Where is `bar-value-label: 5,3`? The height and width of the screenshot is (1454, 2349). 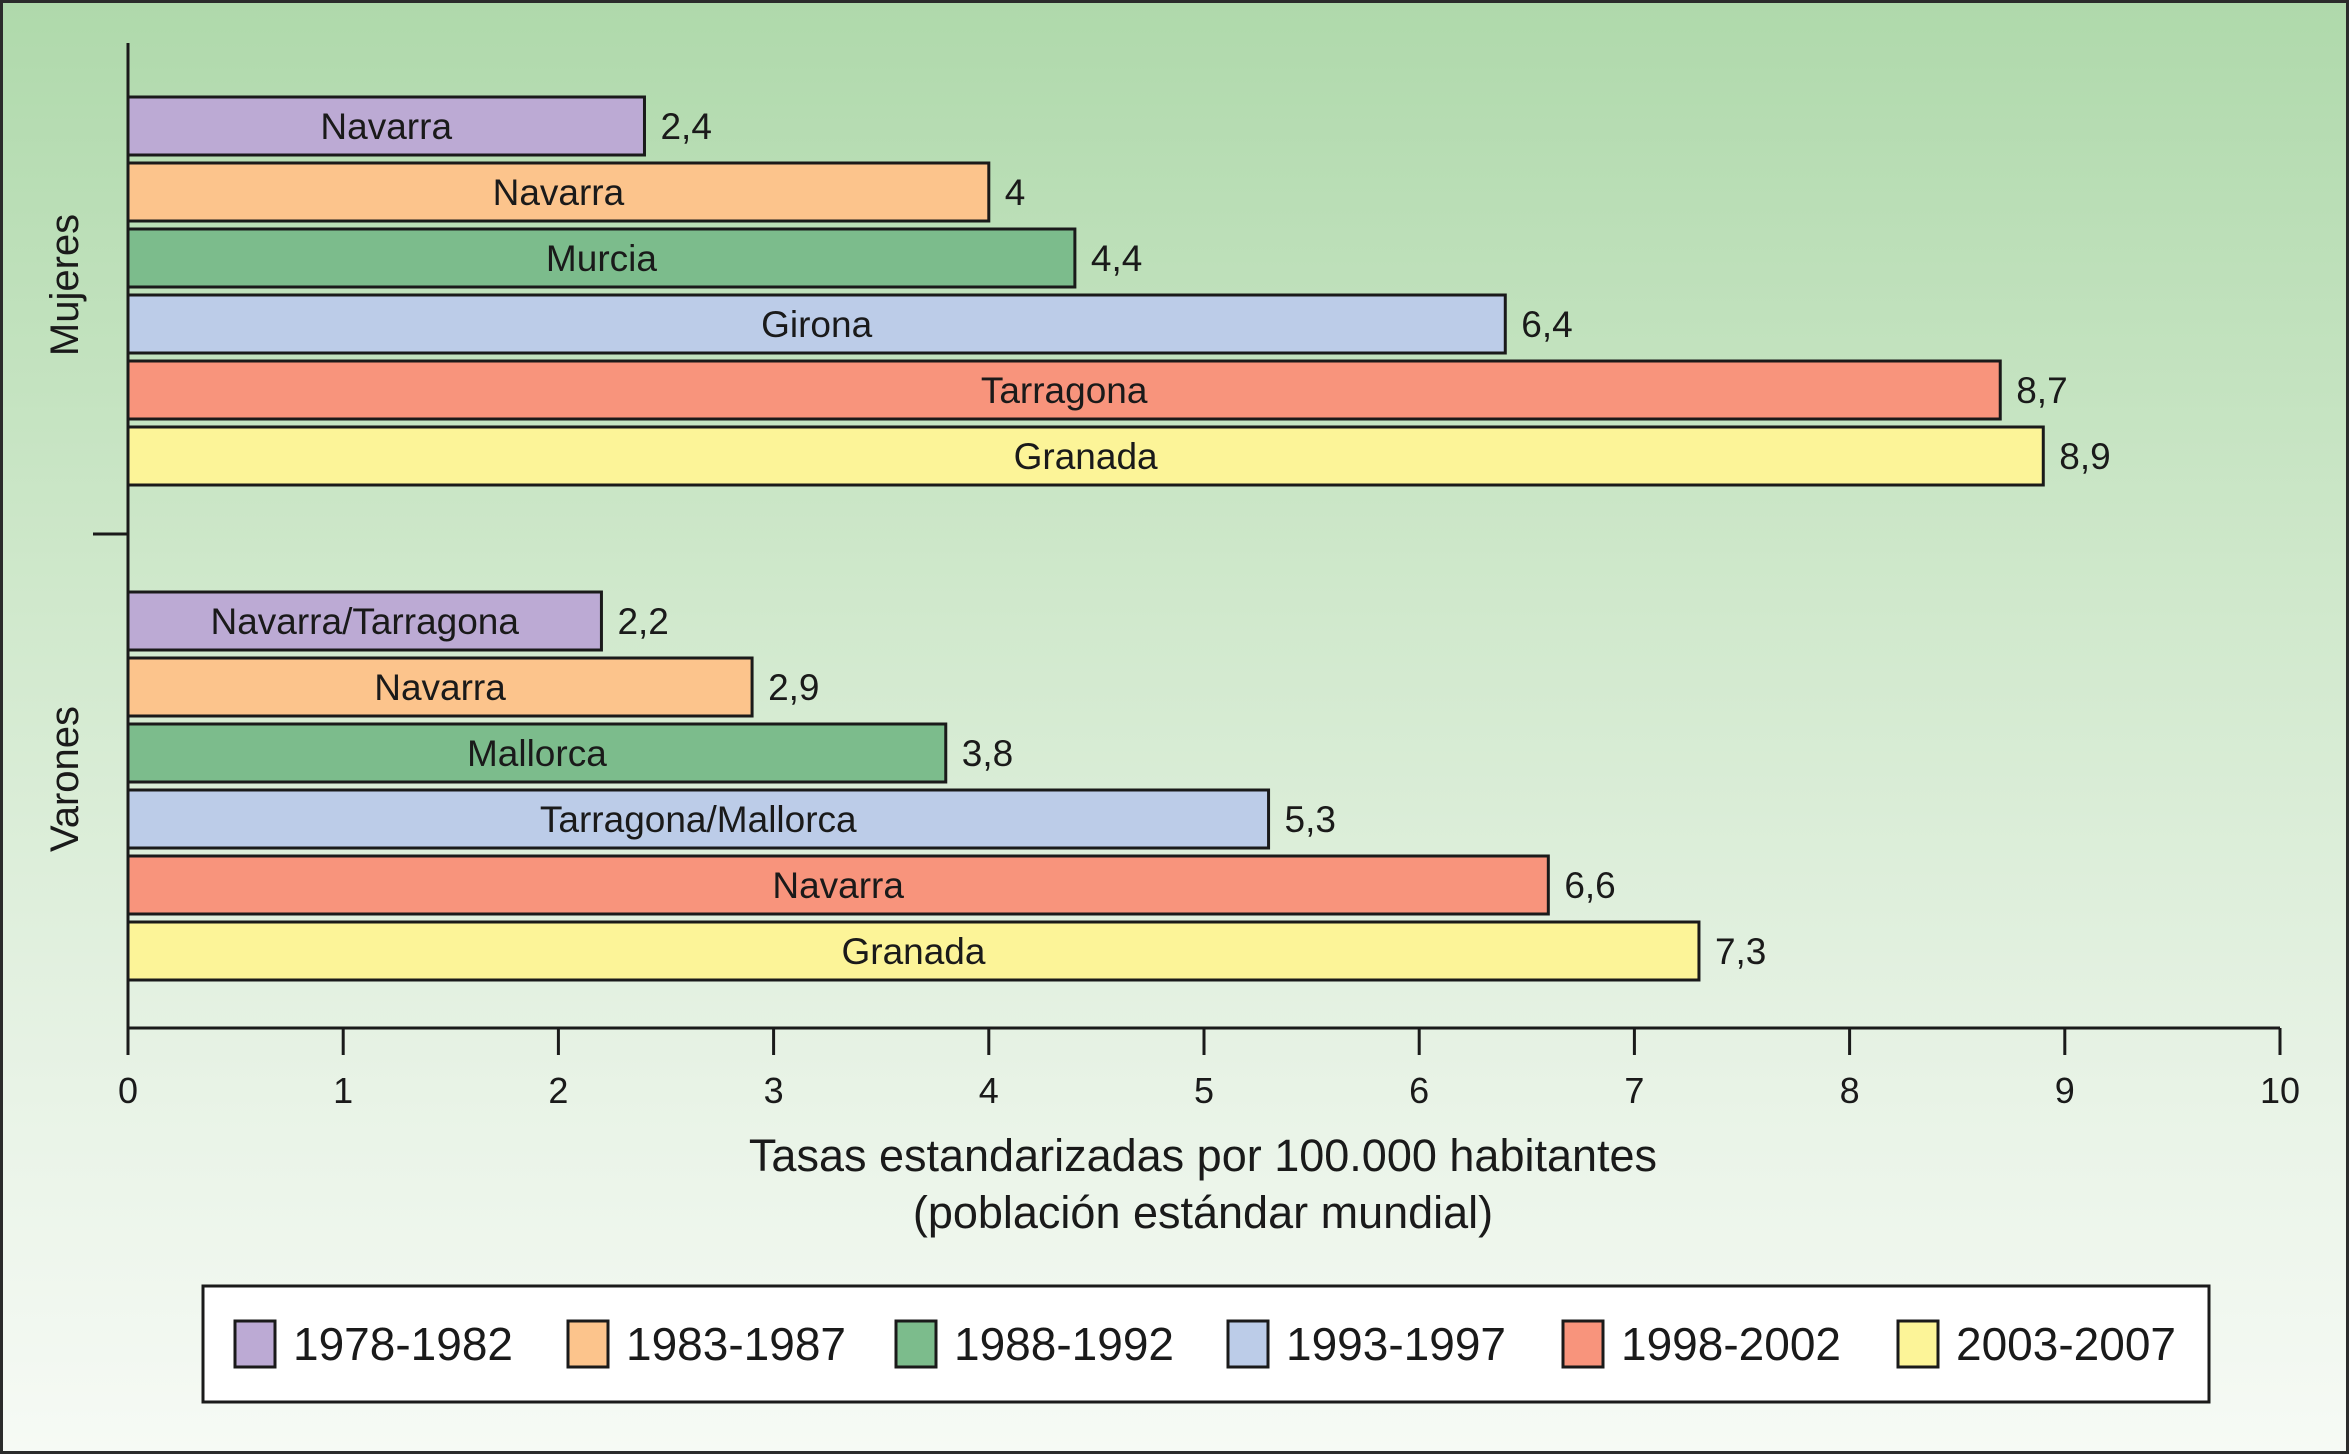 bar-value-label: 5,3 is located at coordinates (1310, 819).